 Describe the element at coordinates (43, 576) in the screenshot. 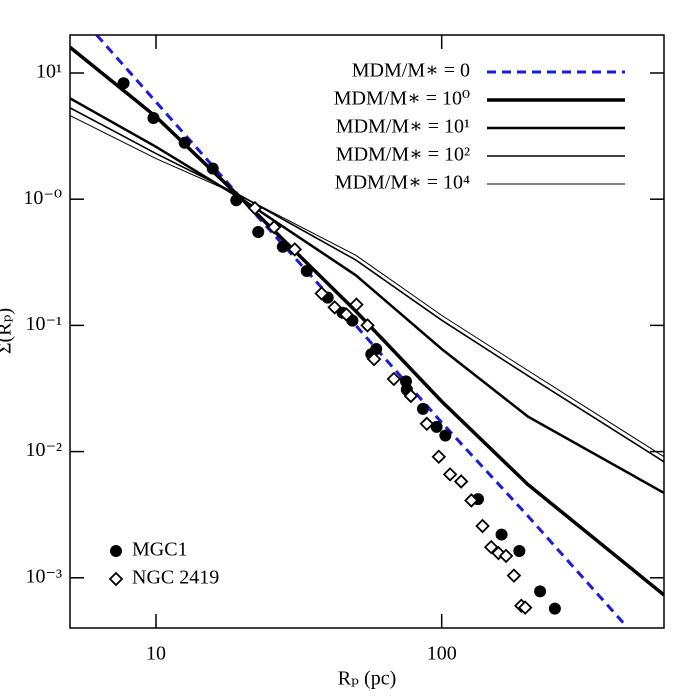

I see `y-tick-label: 10⁻³` at that location.